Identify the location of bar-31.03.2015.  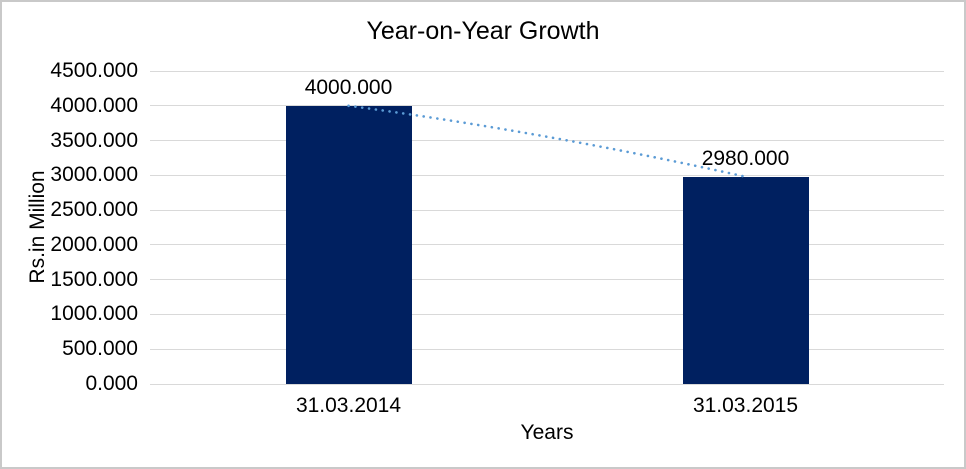
(745, 280).